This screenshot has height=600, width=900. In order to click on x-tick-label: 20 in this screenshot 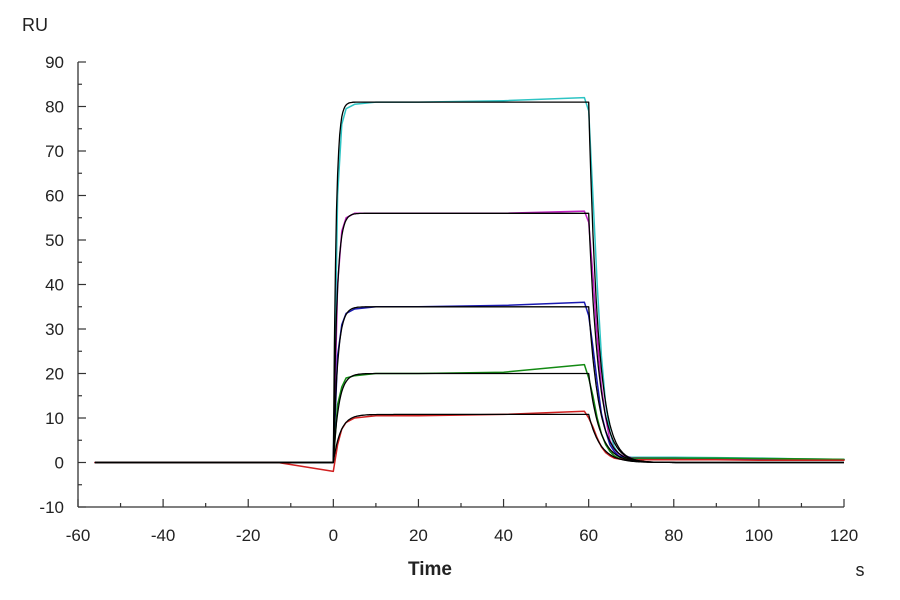, I will do `click(418, 535)`.